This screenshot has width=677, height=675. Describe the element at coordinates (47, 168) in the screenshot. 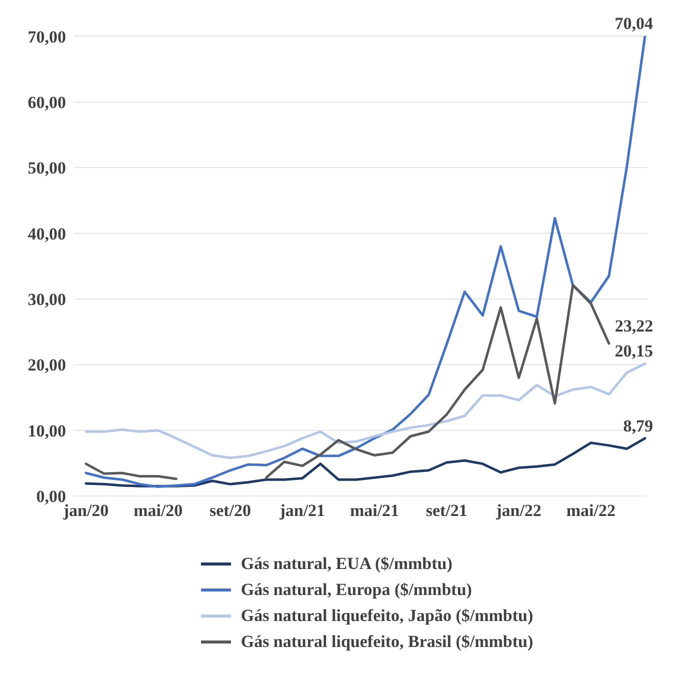

I see `y-tick-label: 50,00` at that location.